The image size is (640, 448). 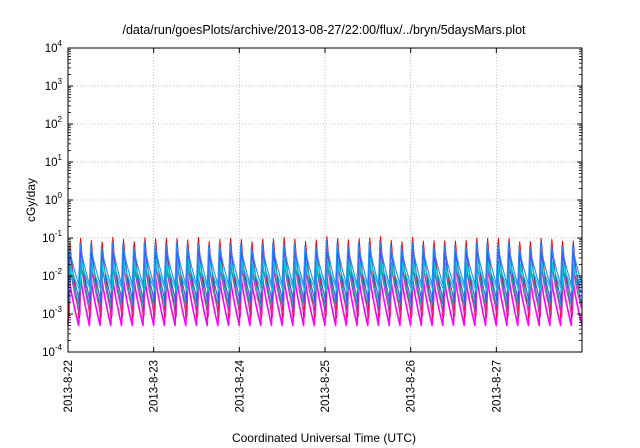 I want to click on y-tick-label: 10⁰, so click(x=54, y=199).